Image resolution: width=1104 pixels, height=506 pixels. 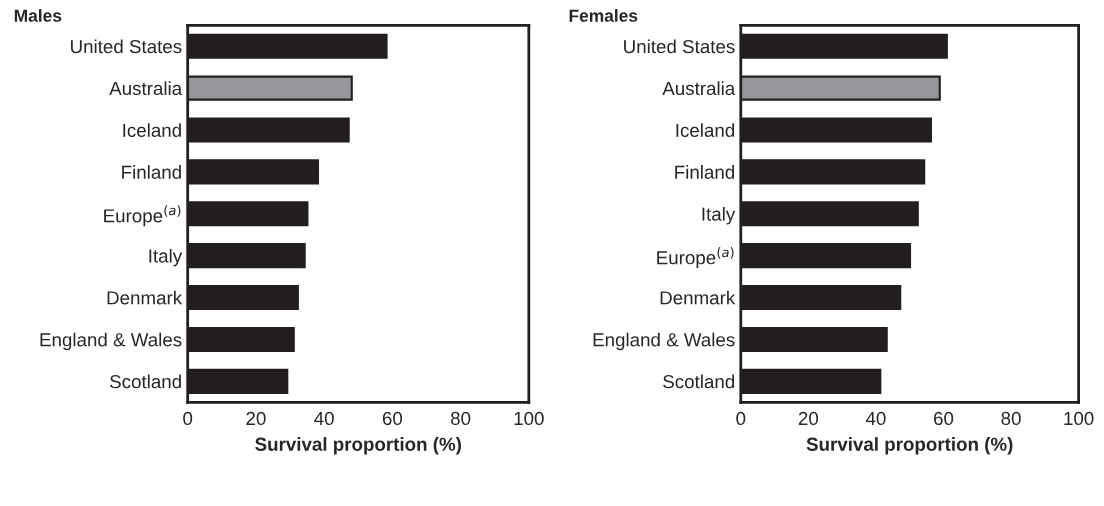 I want to click on chart-title: Females, so click(x=603, y=15).